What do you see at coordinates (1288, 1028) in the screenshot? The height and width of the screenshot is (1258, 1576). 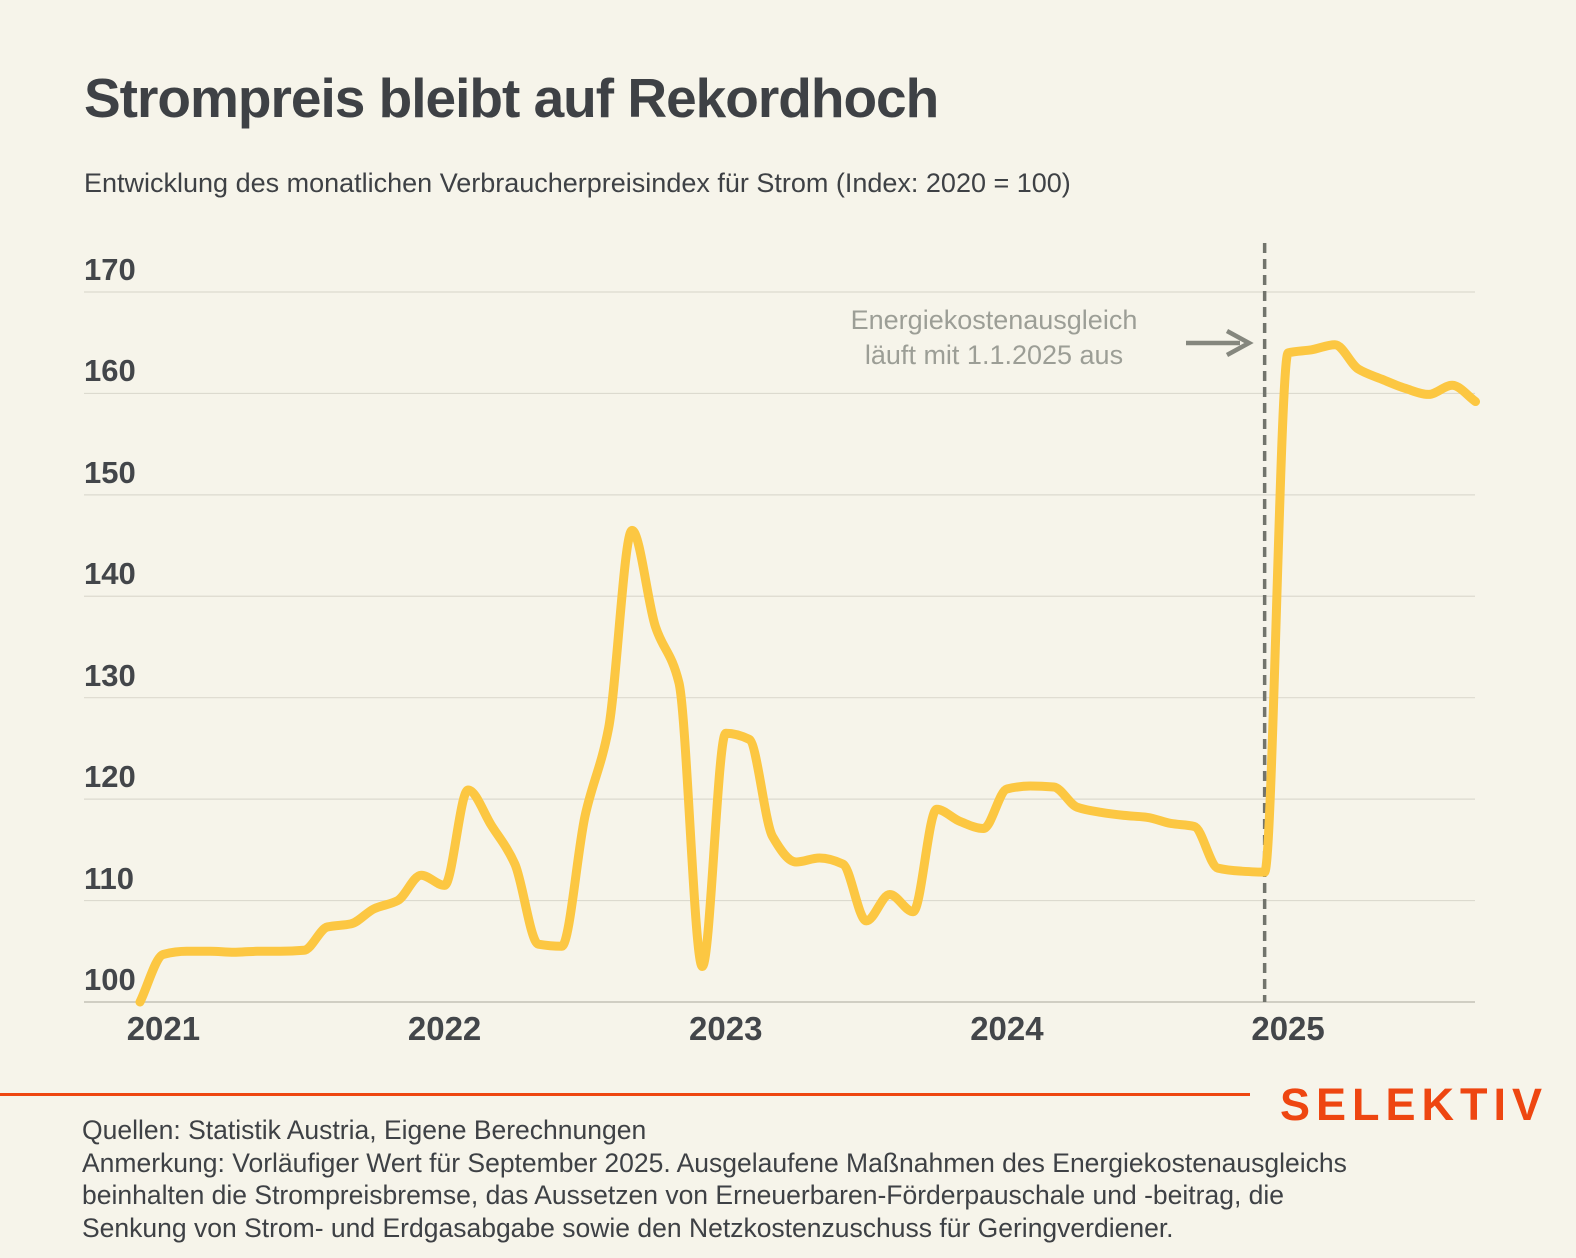 I see `x-axis-label: 2025` at bounding box center [1288, 1028].